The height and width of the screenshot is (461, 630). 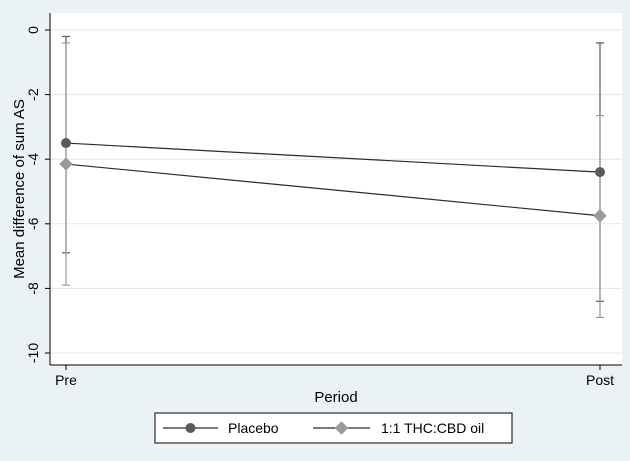 I want to click on legend: Placebo 1:1 THC:CBD oil, so click(x=333, y=428).